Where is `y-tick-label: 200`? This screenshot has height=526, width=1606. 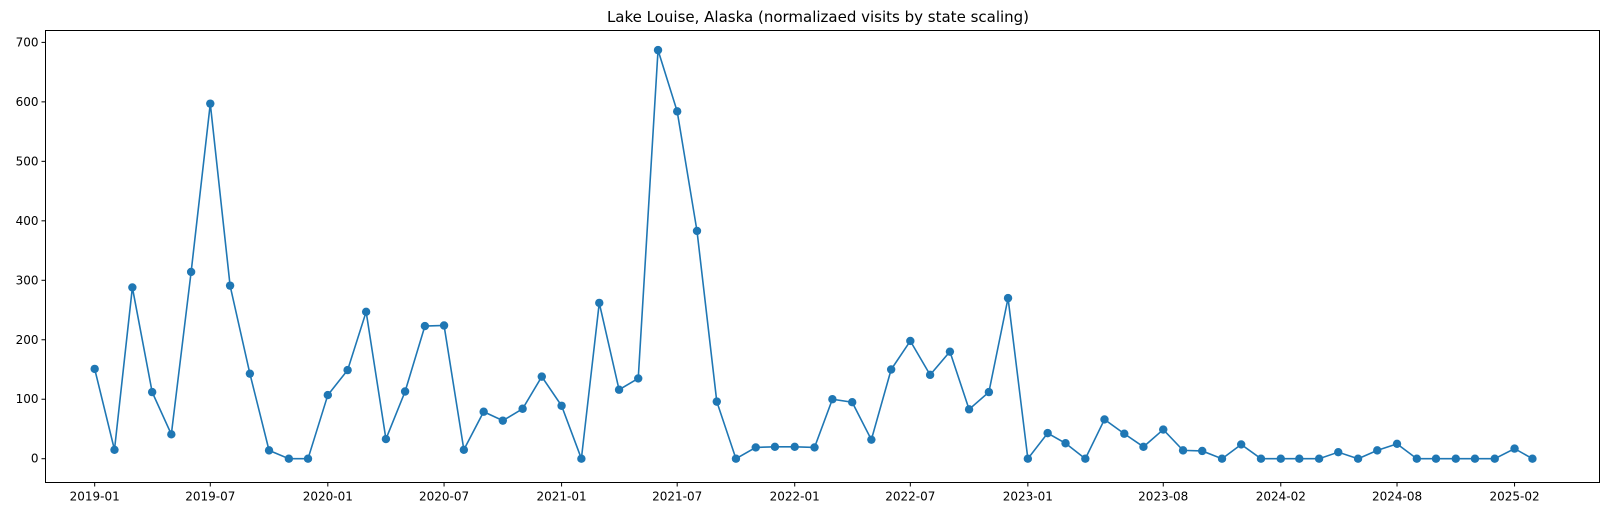
y-tick-label: 200 is located at coordinates (27, 340).